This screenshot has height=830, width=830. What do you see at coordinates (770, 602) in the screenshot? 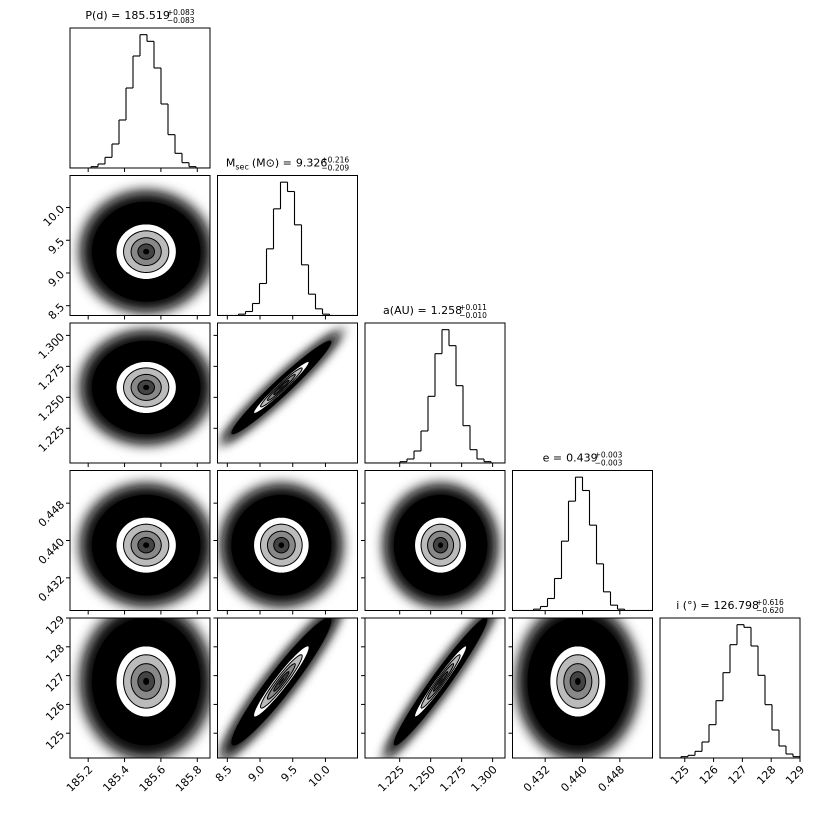
I see `title-upper: +0.616` at bounding box center [770, 602].